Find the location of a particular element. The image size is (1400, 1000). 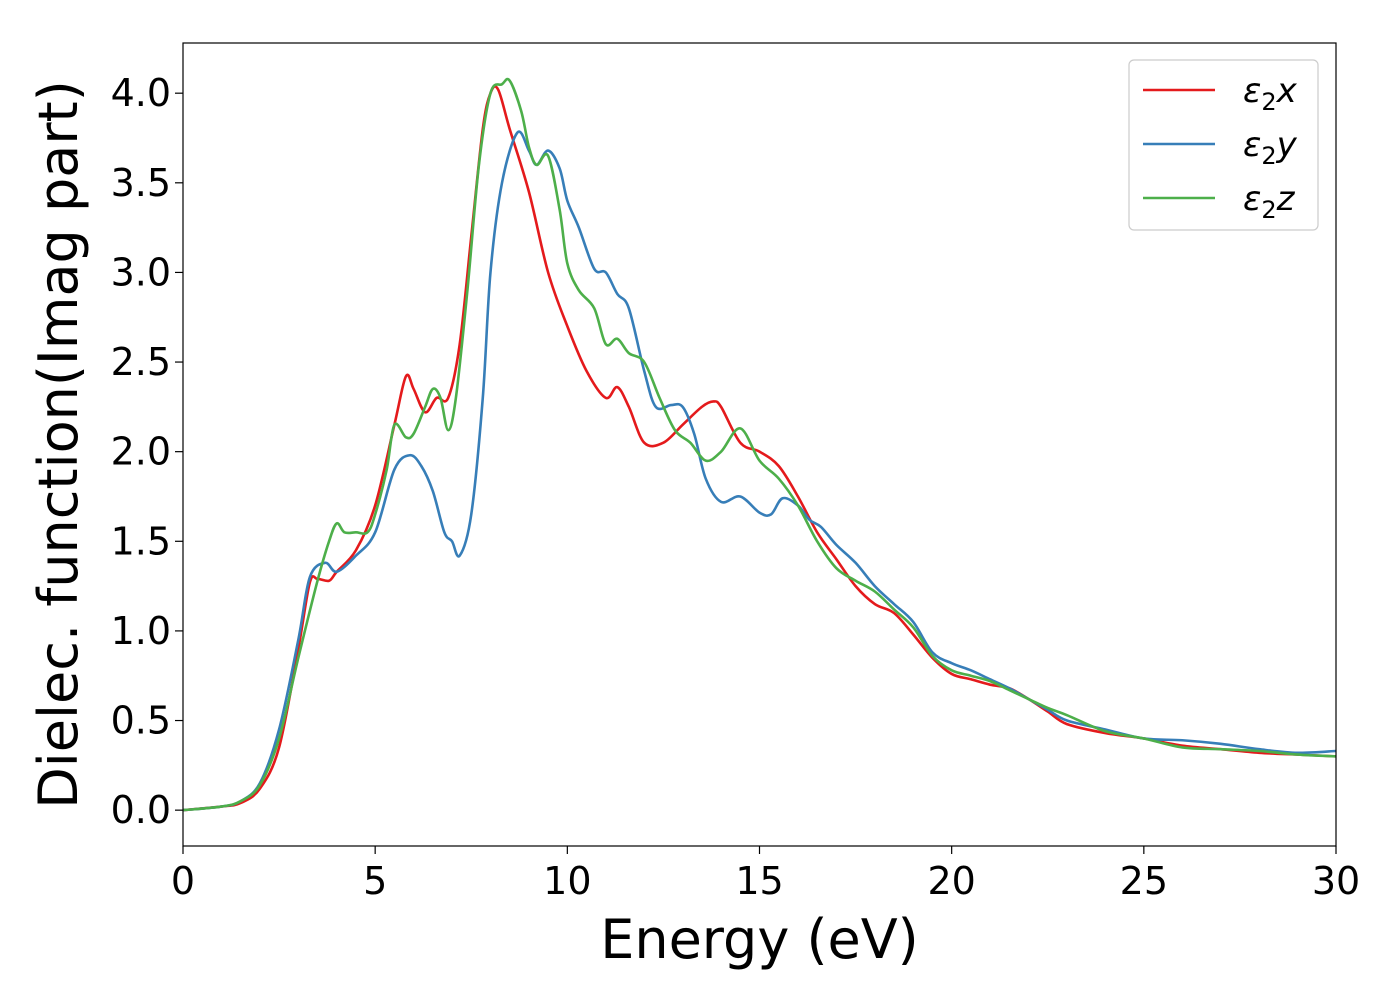

x-axis-label: Energy (eV) is located at coordinates (759, 939).